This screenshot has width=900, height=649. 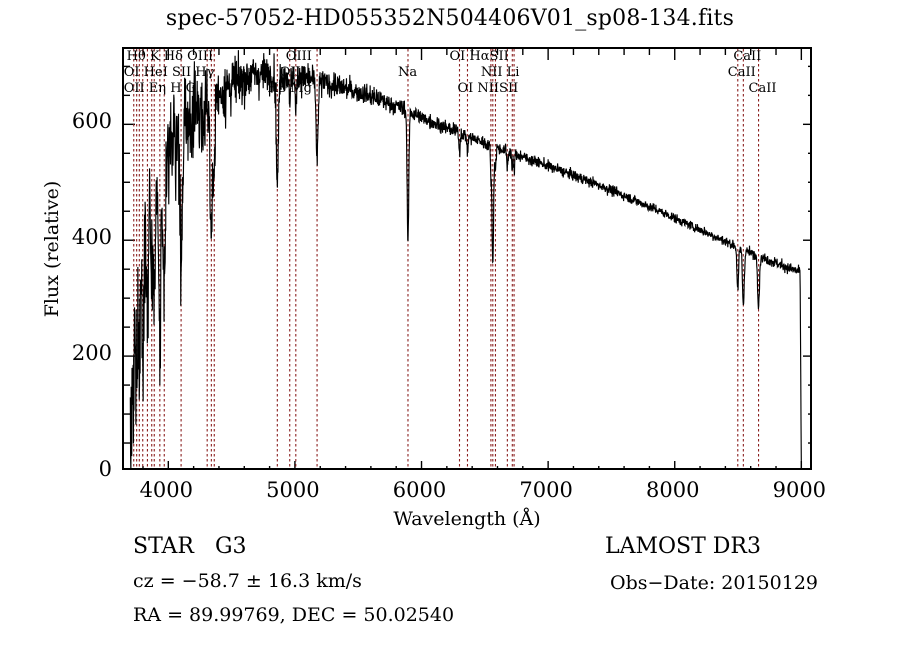 I want to click on line-id-label: OI NIISII, so click(x=488, y=88).